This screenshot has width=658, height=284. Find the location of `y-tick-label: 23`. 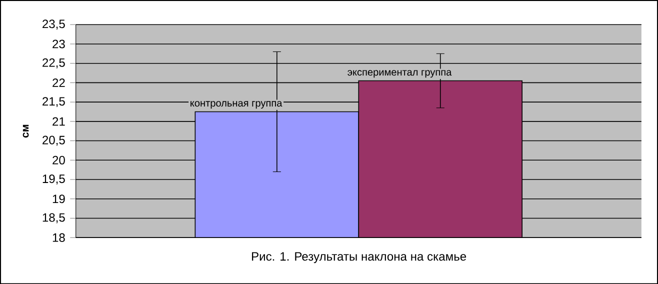

y-tick-label: 23 is located at coordinates (58, 44).